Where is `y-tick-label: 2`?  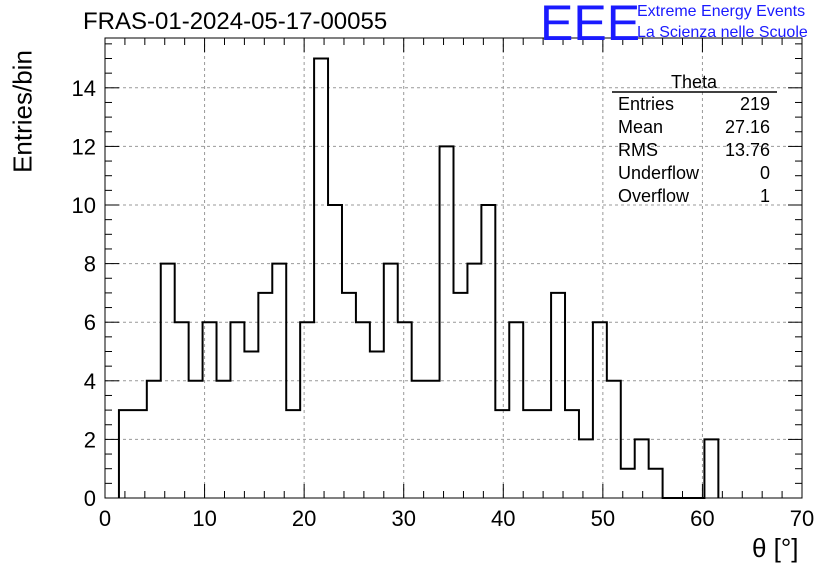 y-tick-label: 2 is located at coordinates (90, 439).